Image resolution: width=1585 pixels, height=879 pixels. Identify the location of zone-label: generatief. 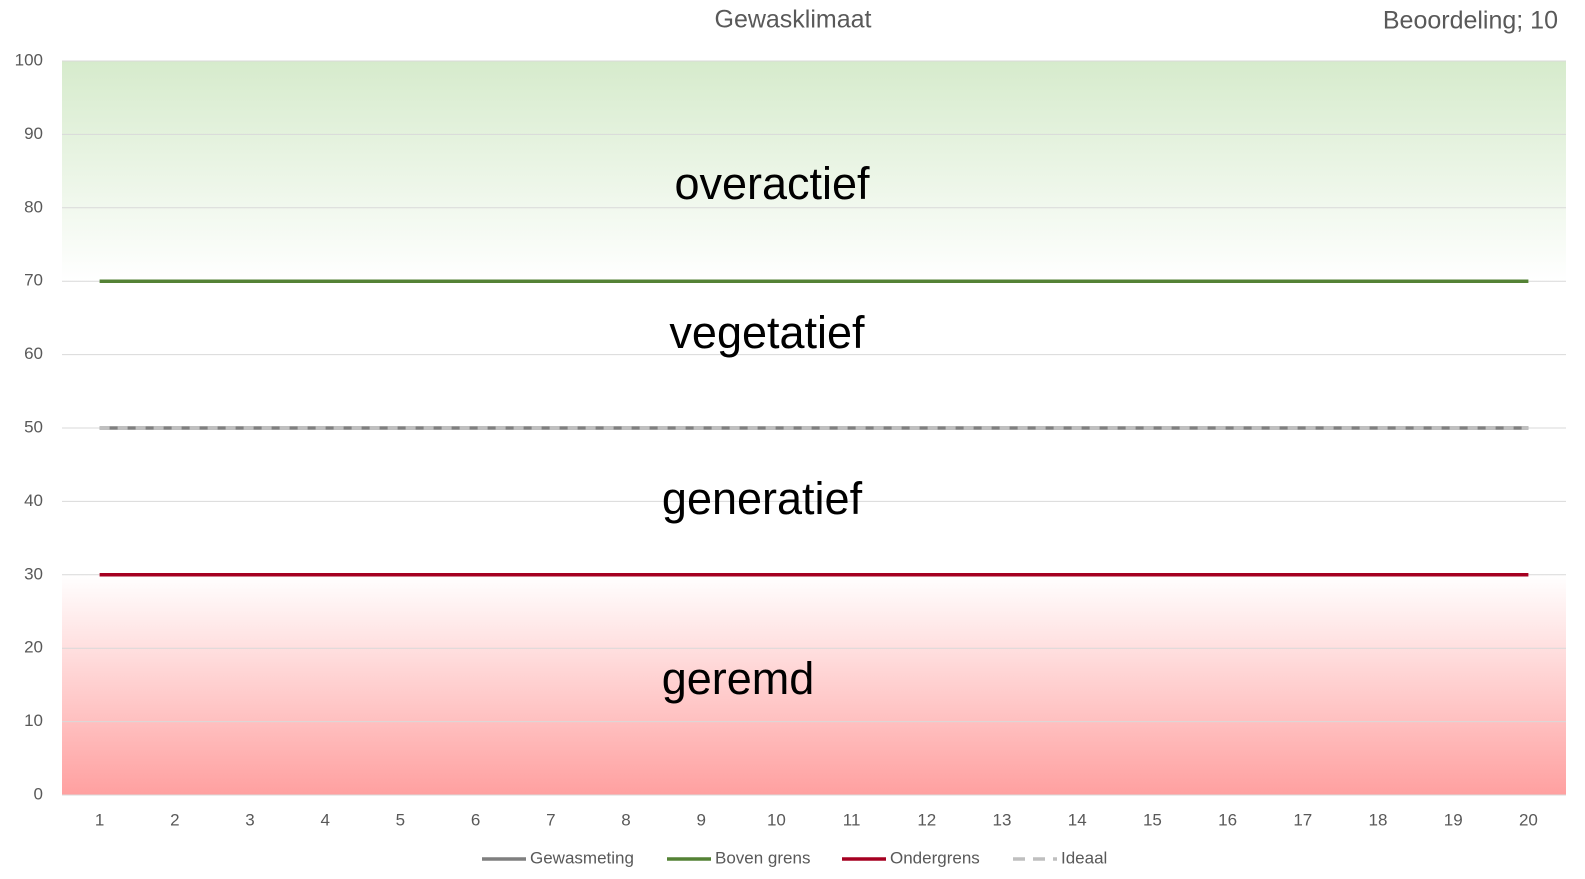
(762, 498).